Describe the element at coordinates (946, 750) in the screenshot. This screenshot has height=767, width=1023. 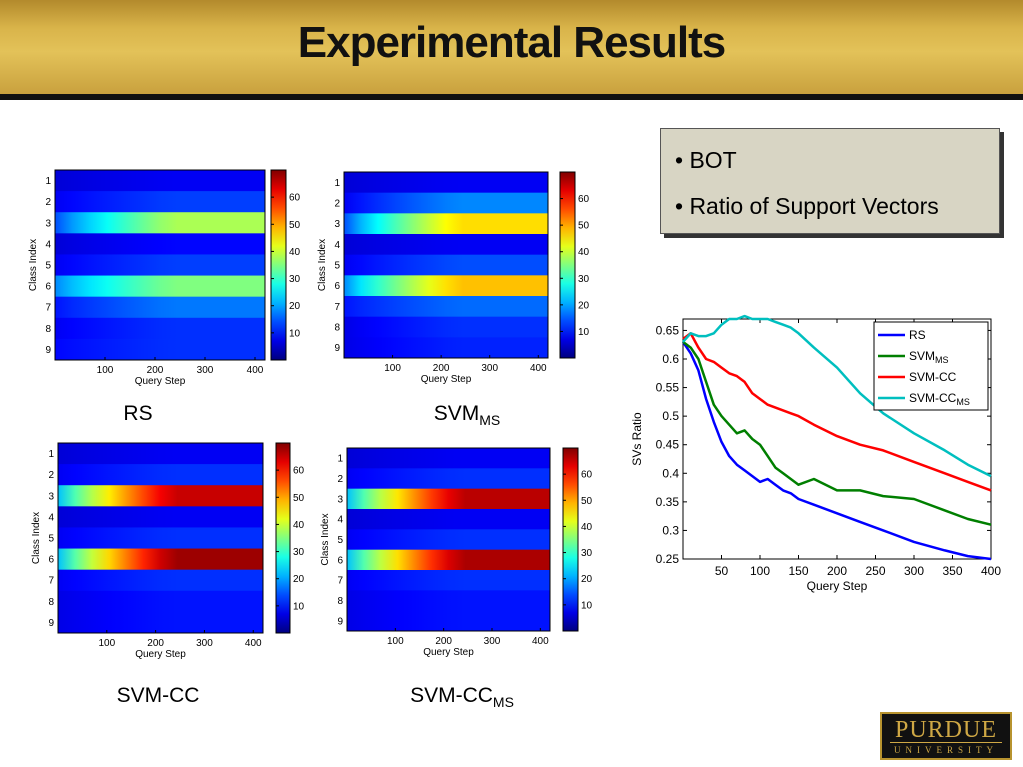
I see `logo-sub: UNIVERSITY` at that location.